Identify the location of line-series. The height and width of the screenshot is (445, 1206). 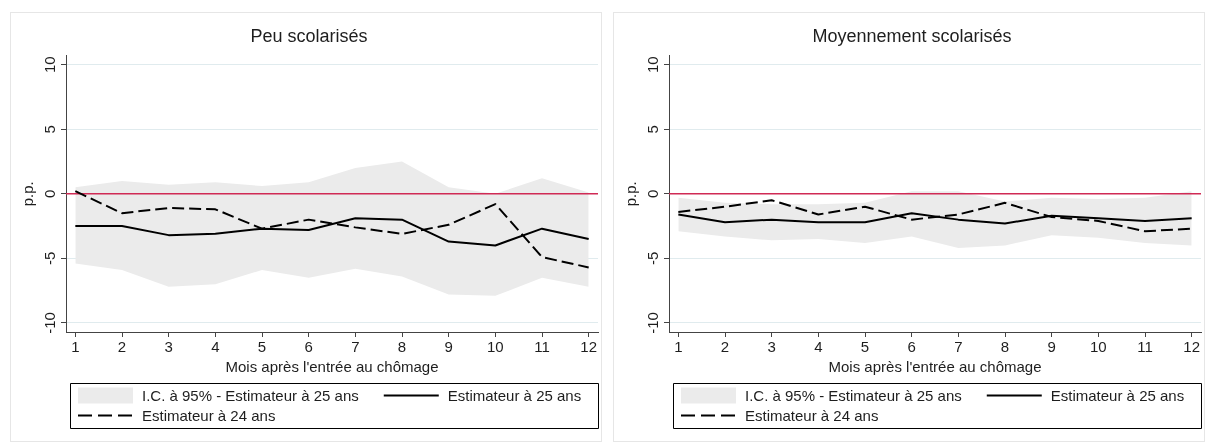
(332, 229).